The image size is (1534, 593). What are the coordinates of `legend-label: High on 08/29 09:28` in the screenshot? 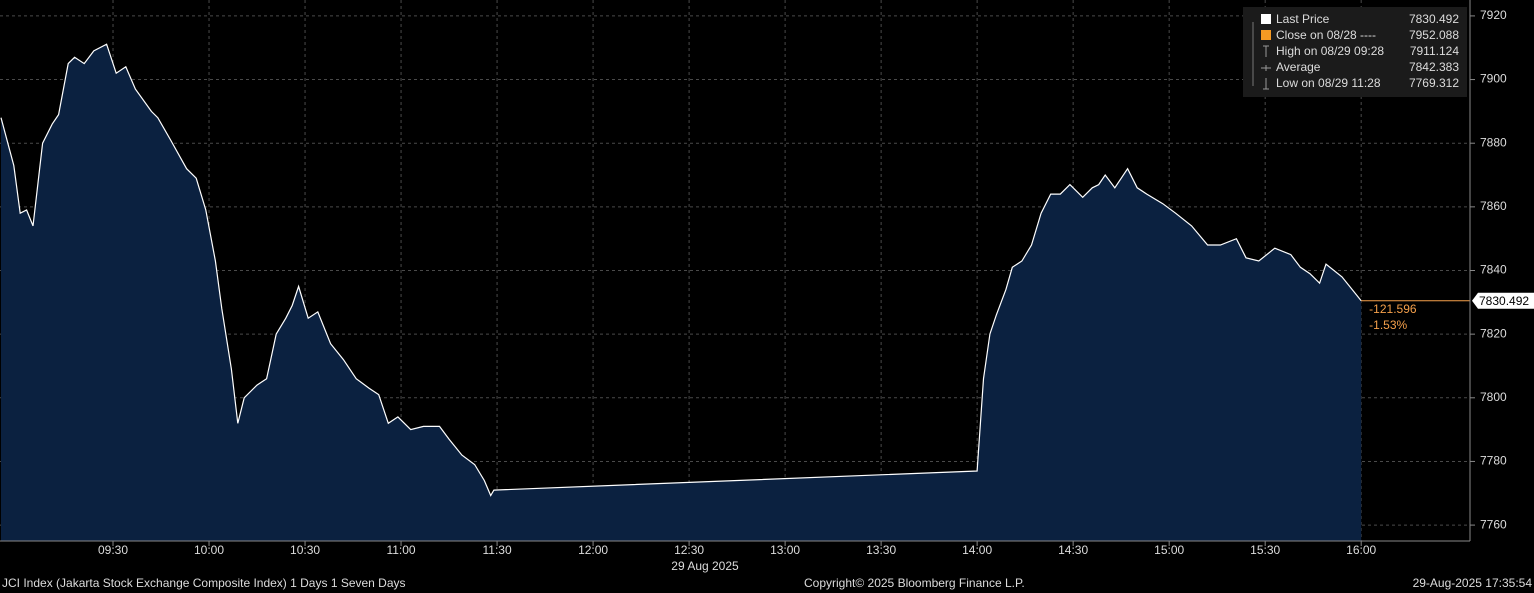 It's located at (1330, 51).